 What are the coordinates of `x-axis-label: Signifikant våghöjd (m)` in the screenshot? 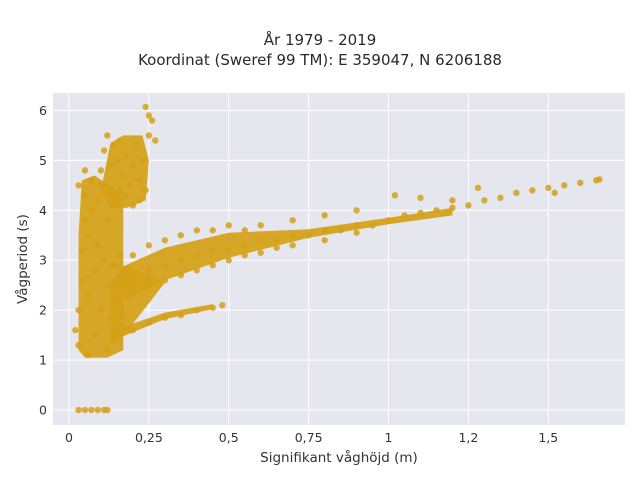 It's located at (339, 457).